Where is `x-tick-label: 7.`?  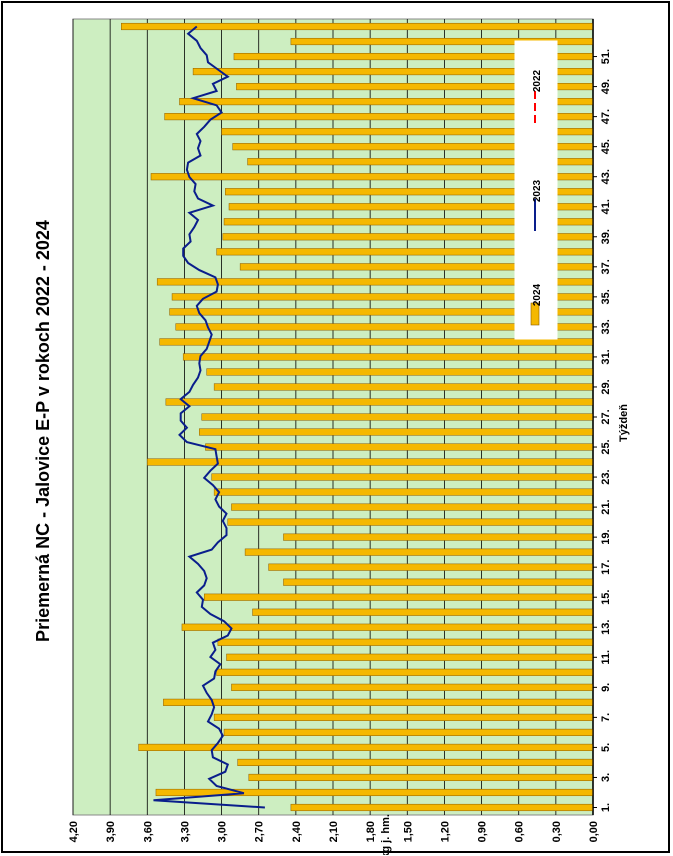 x-tick-label: 7. is located at coordinates (606, 717).